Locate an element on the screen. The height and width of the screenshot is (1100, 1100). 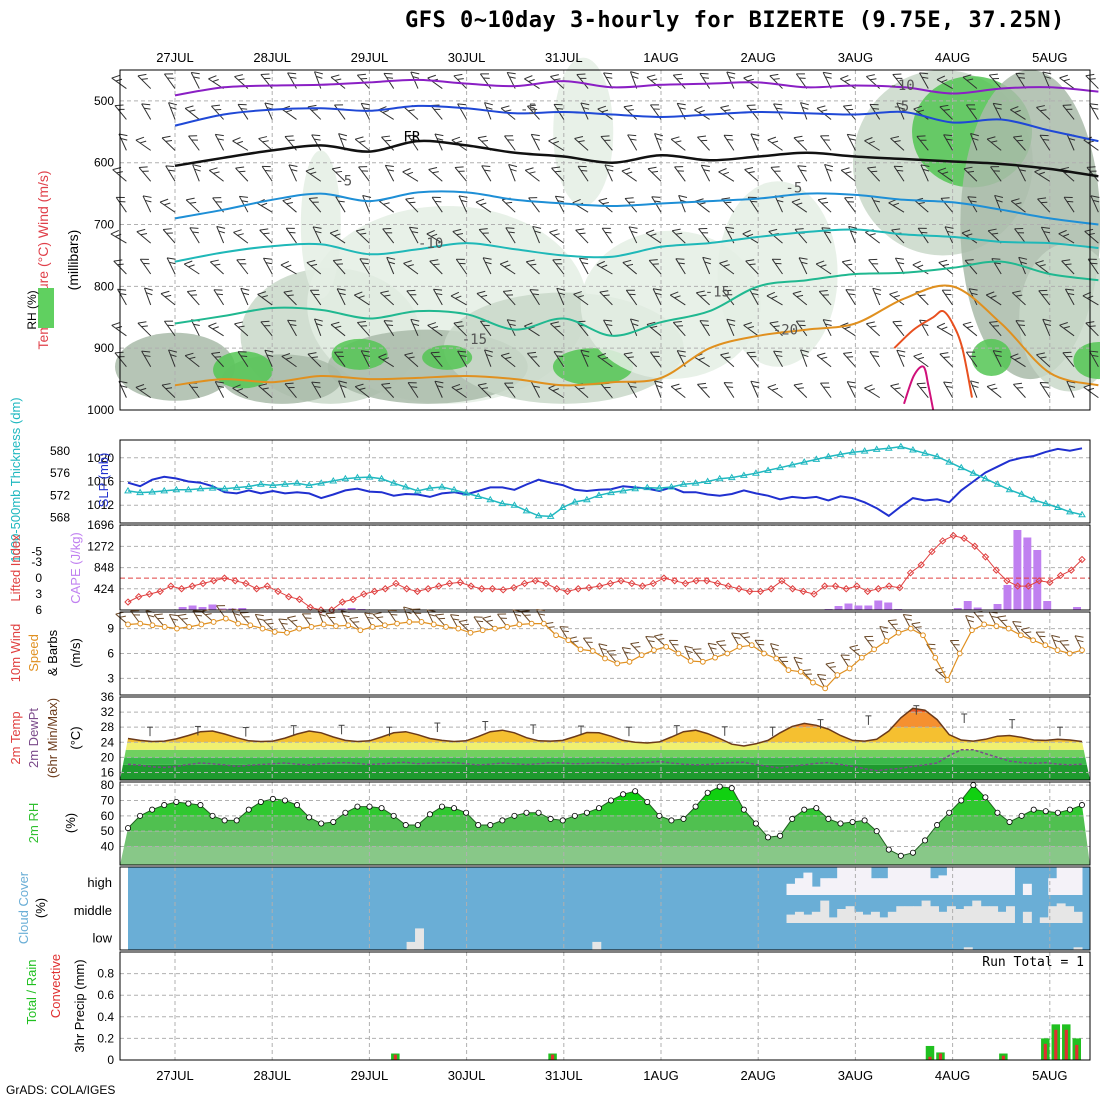
precip-ylabel-text: 3hr Precip (mm) is located at coordinates (79, 1005).